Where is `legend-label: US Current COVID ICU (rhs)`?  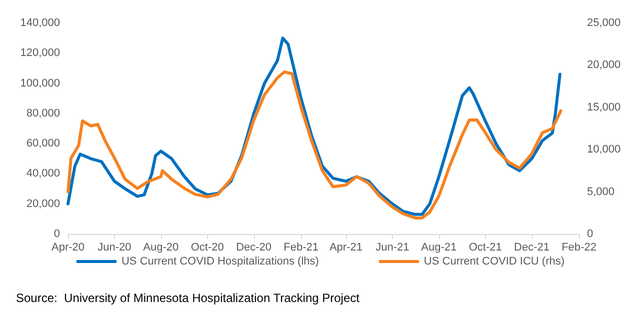
legend-label: US Current COVID ICU (rhs) is located at coordinates (494, 262).